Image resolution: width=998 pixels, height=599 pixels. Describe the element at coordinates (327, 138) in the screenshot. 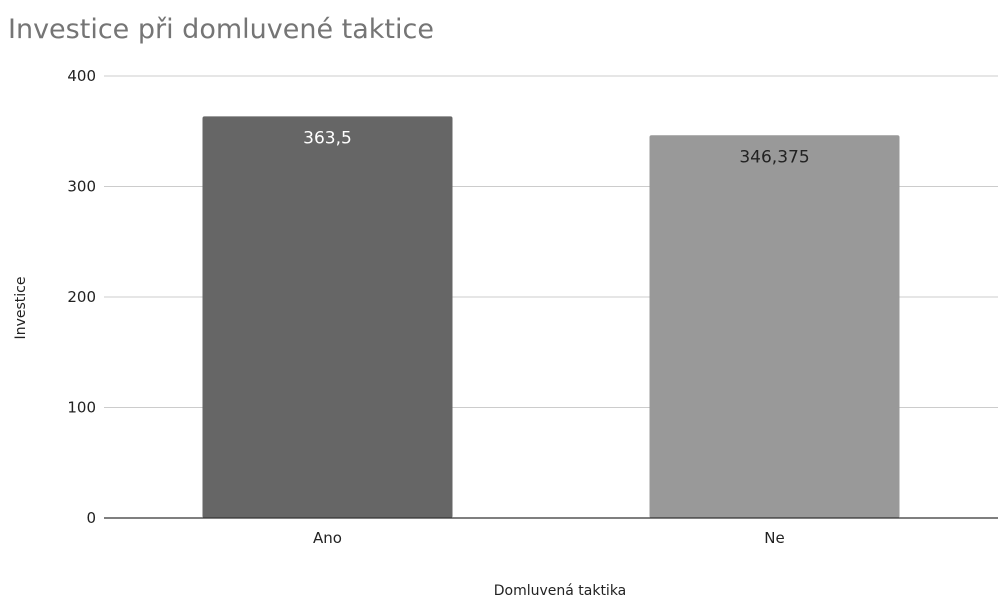

I see `data-label: 363,5` at that location.